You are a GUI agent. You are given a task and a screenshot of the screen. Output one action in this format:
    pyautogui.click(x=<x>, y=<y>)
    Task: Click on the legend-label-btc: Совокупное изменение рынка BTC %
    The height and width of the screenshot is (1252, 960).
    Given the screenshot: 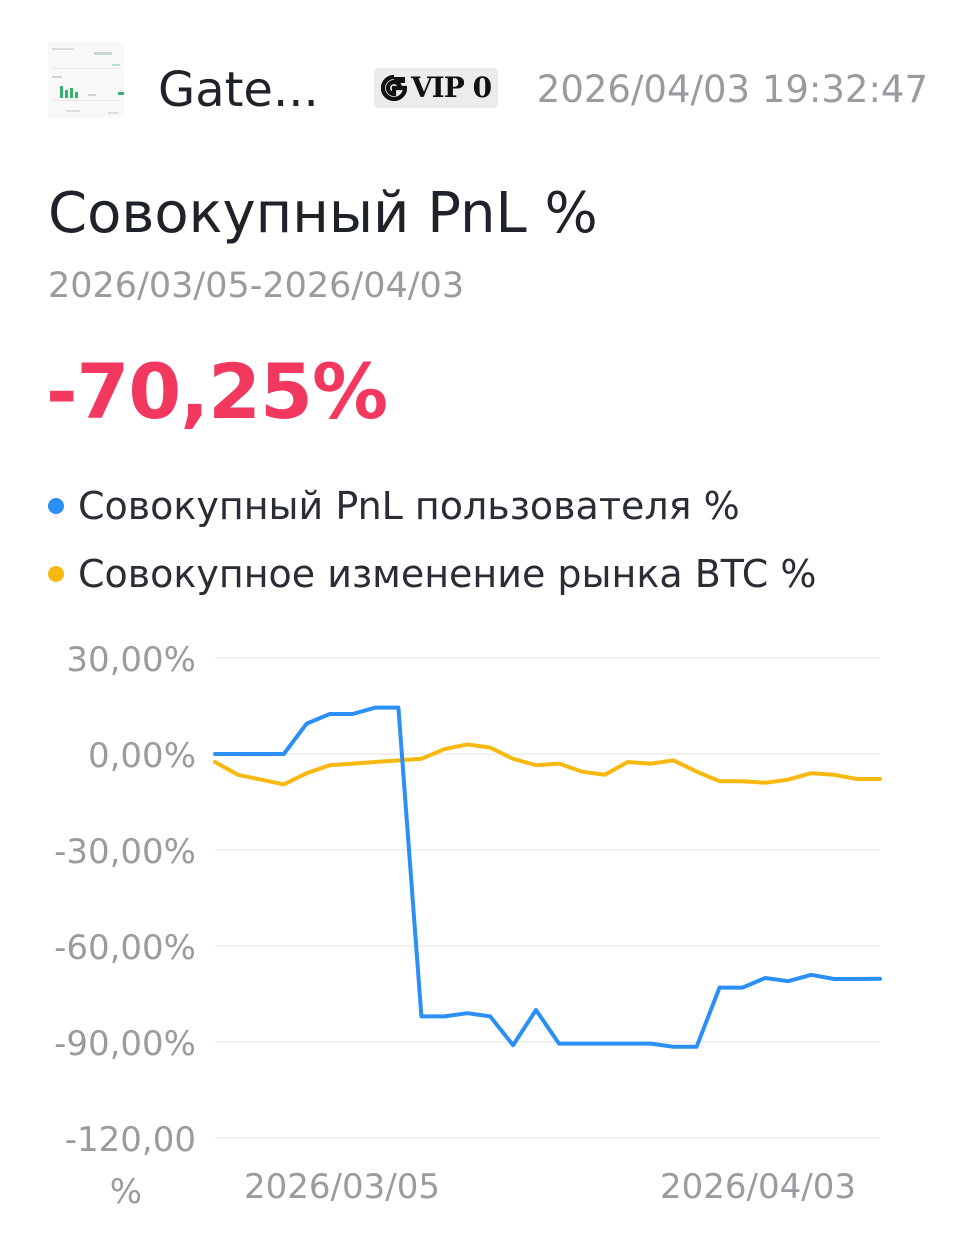 What is the action you would take?
    pyautogui.click(x=447, y=574)
    